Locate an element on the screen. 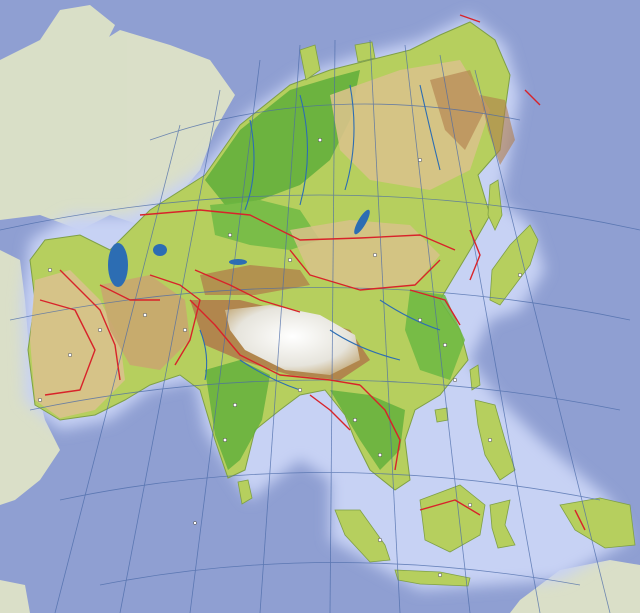 The image size is (640, 613). lakes is located at coordinates (239, 248).